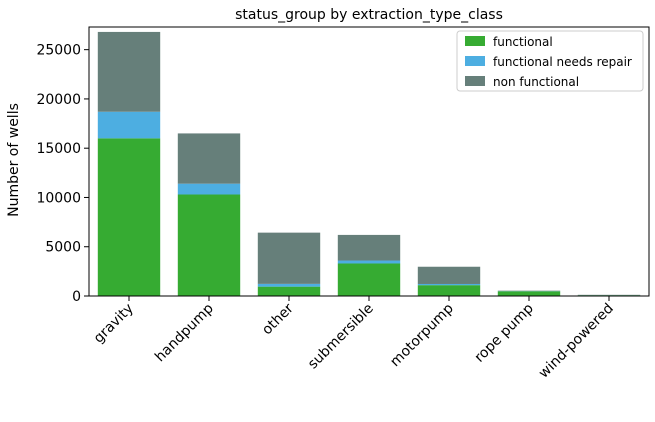  Describe the element at coordinates (504, 332) in the screenshot. I see `x-tick-label-5: rope pump` at that location.